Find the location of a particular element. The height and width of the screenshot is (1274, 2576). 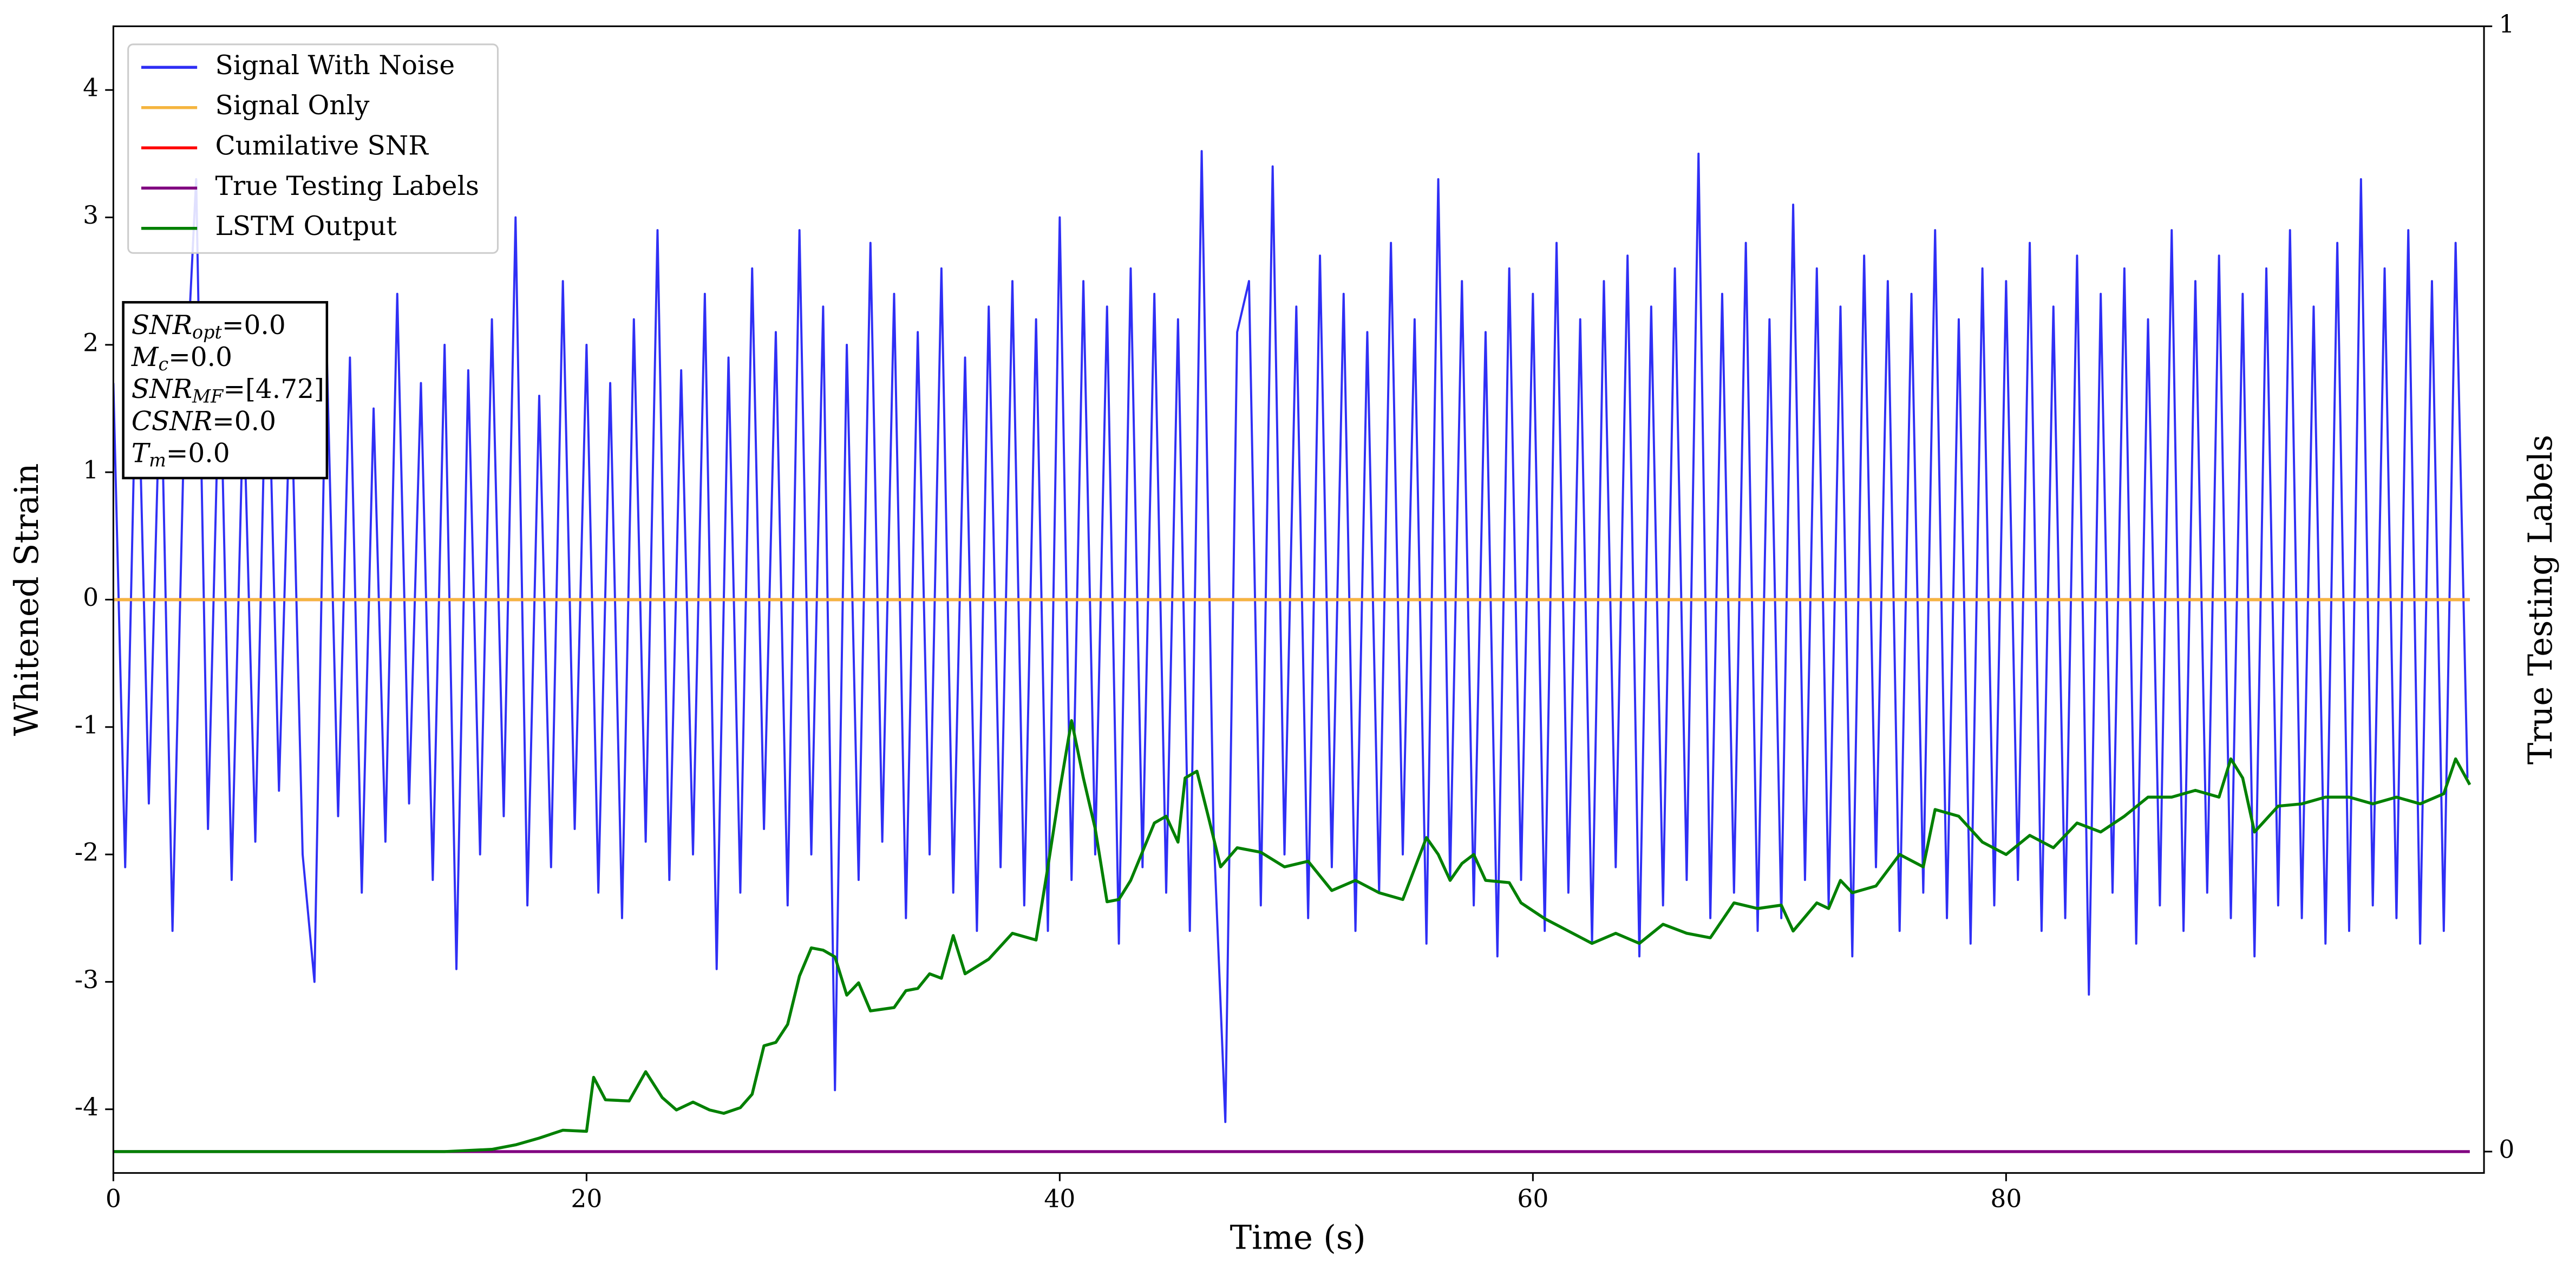

legend-box is located at coordinates (313, 148).